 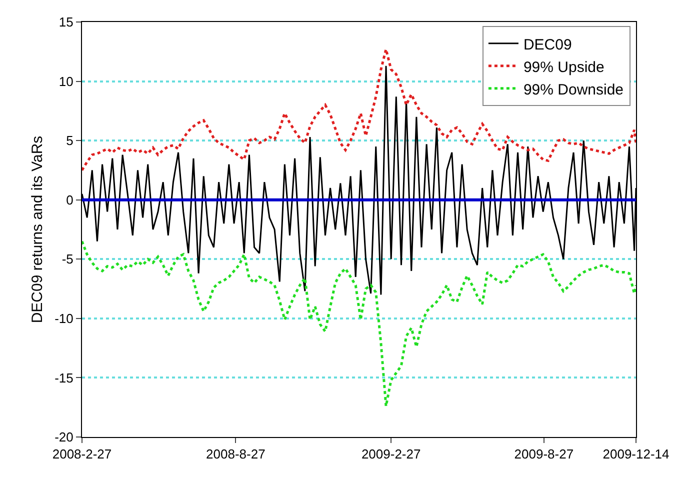 I want to click on y-tick-label: 0, so click(x=70, y=200).